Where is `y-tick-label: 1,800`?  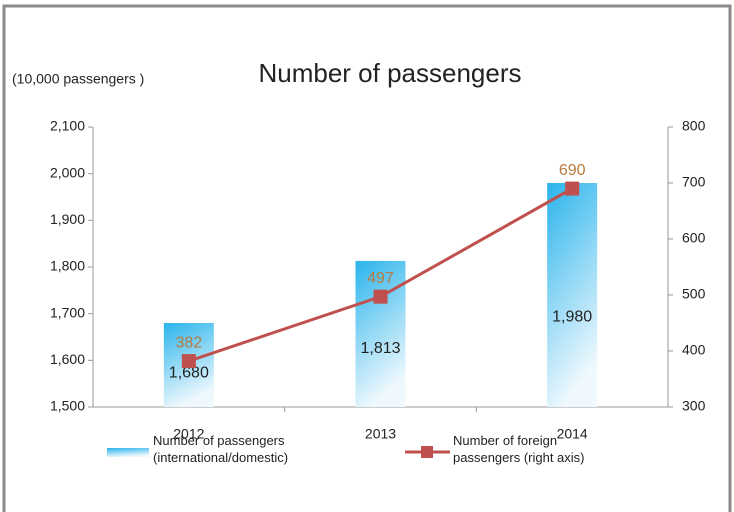
y-tick-label: 1,800 is located at coordinates (67, 266).